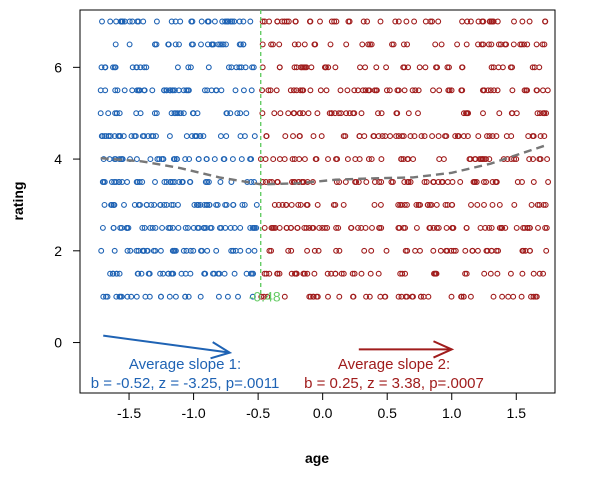 This screenshot has width=595, height=497. What do you see at coordinates (517, 413) in the screenshot?
I see `x-tick-label: 1.5` at bounding box center [517, 413].